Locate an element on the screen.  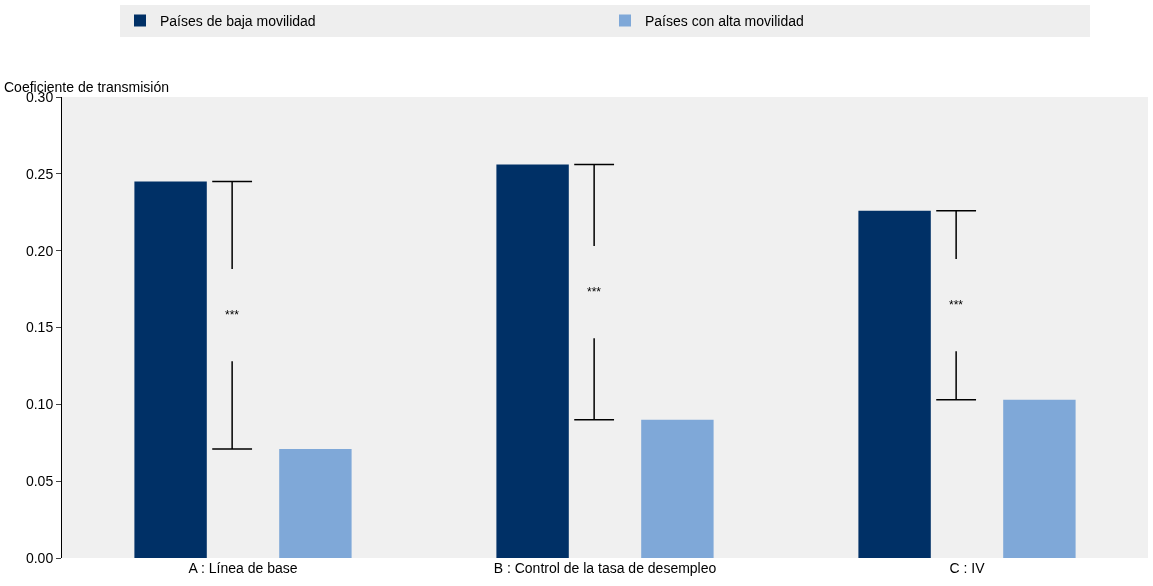
y-tick-label: 0.15 is located at coordinates (39, 327).